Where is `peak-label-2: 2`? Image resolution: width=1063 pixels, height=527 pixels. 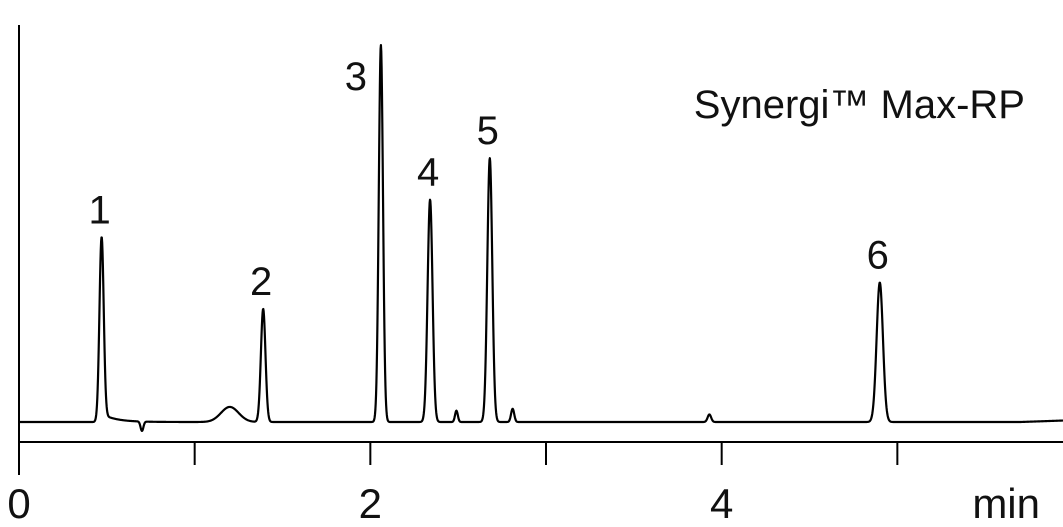 peak-label-2: 2 is located at coordinates (261, 282).